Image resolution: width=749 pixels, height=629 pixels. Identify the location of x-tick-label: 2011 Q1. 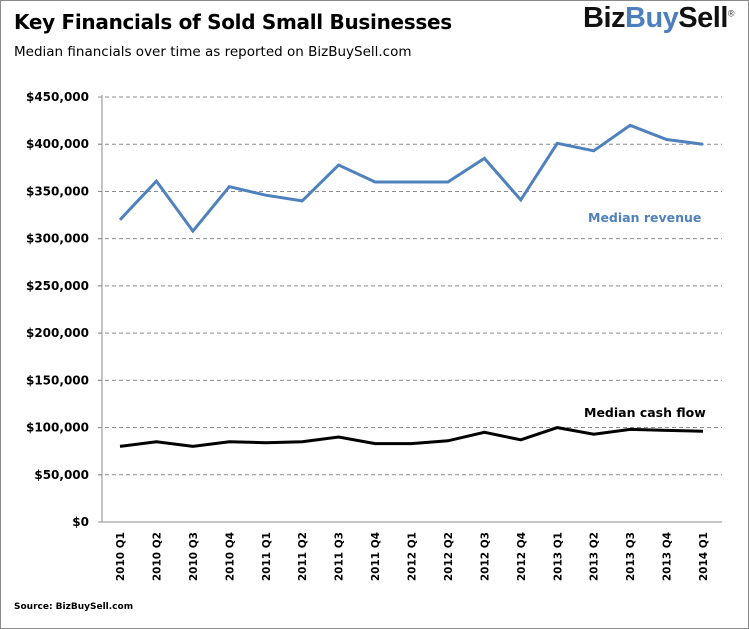
(267, 556).